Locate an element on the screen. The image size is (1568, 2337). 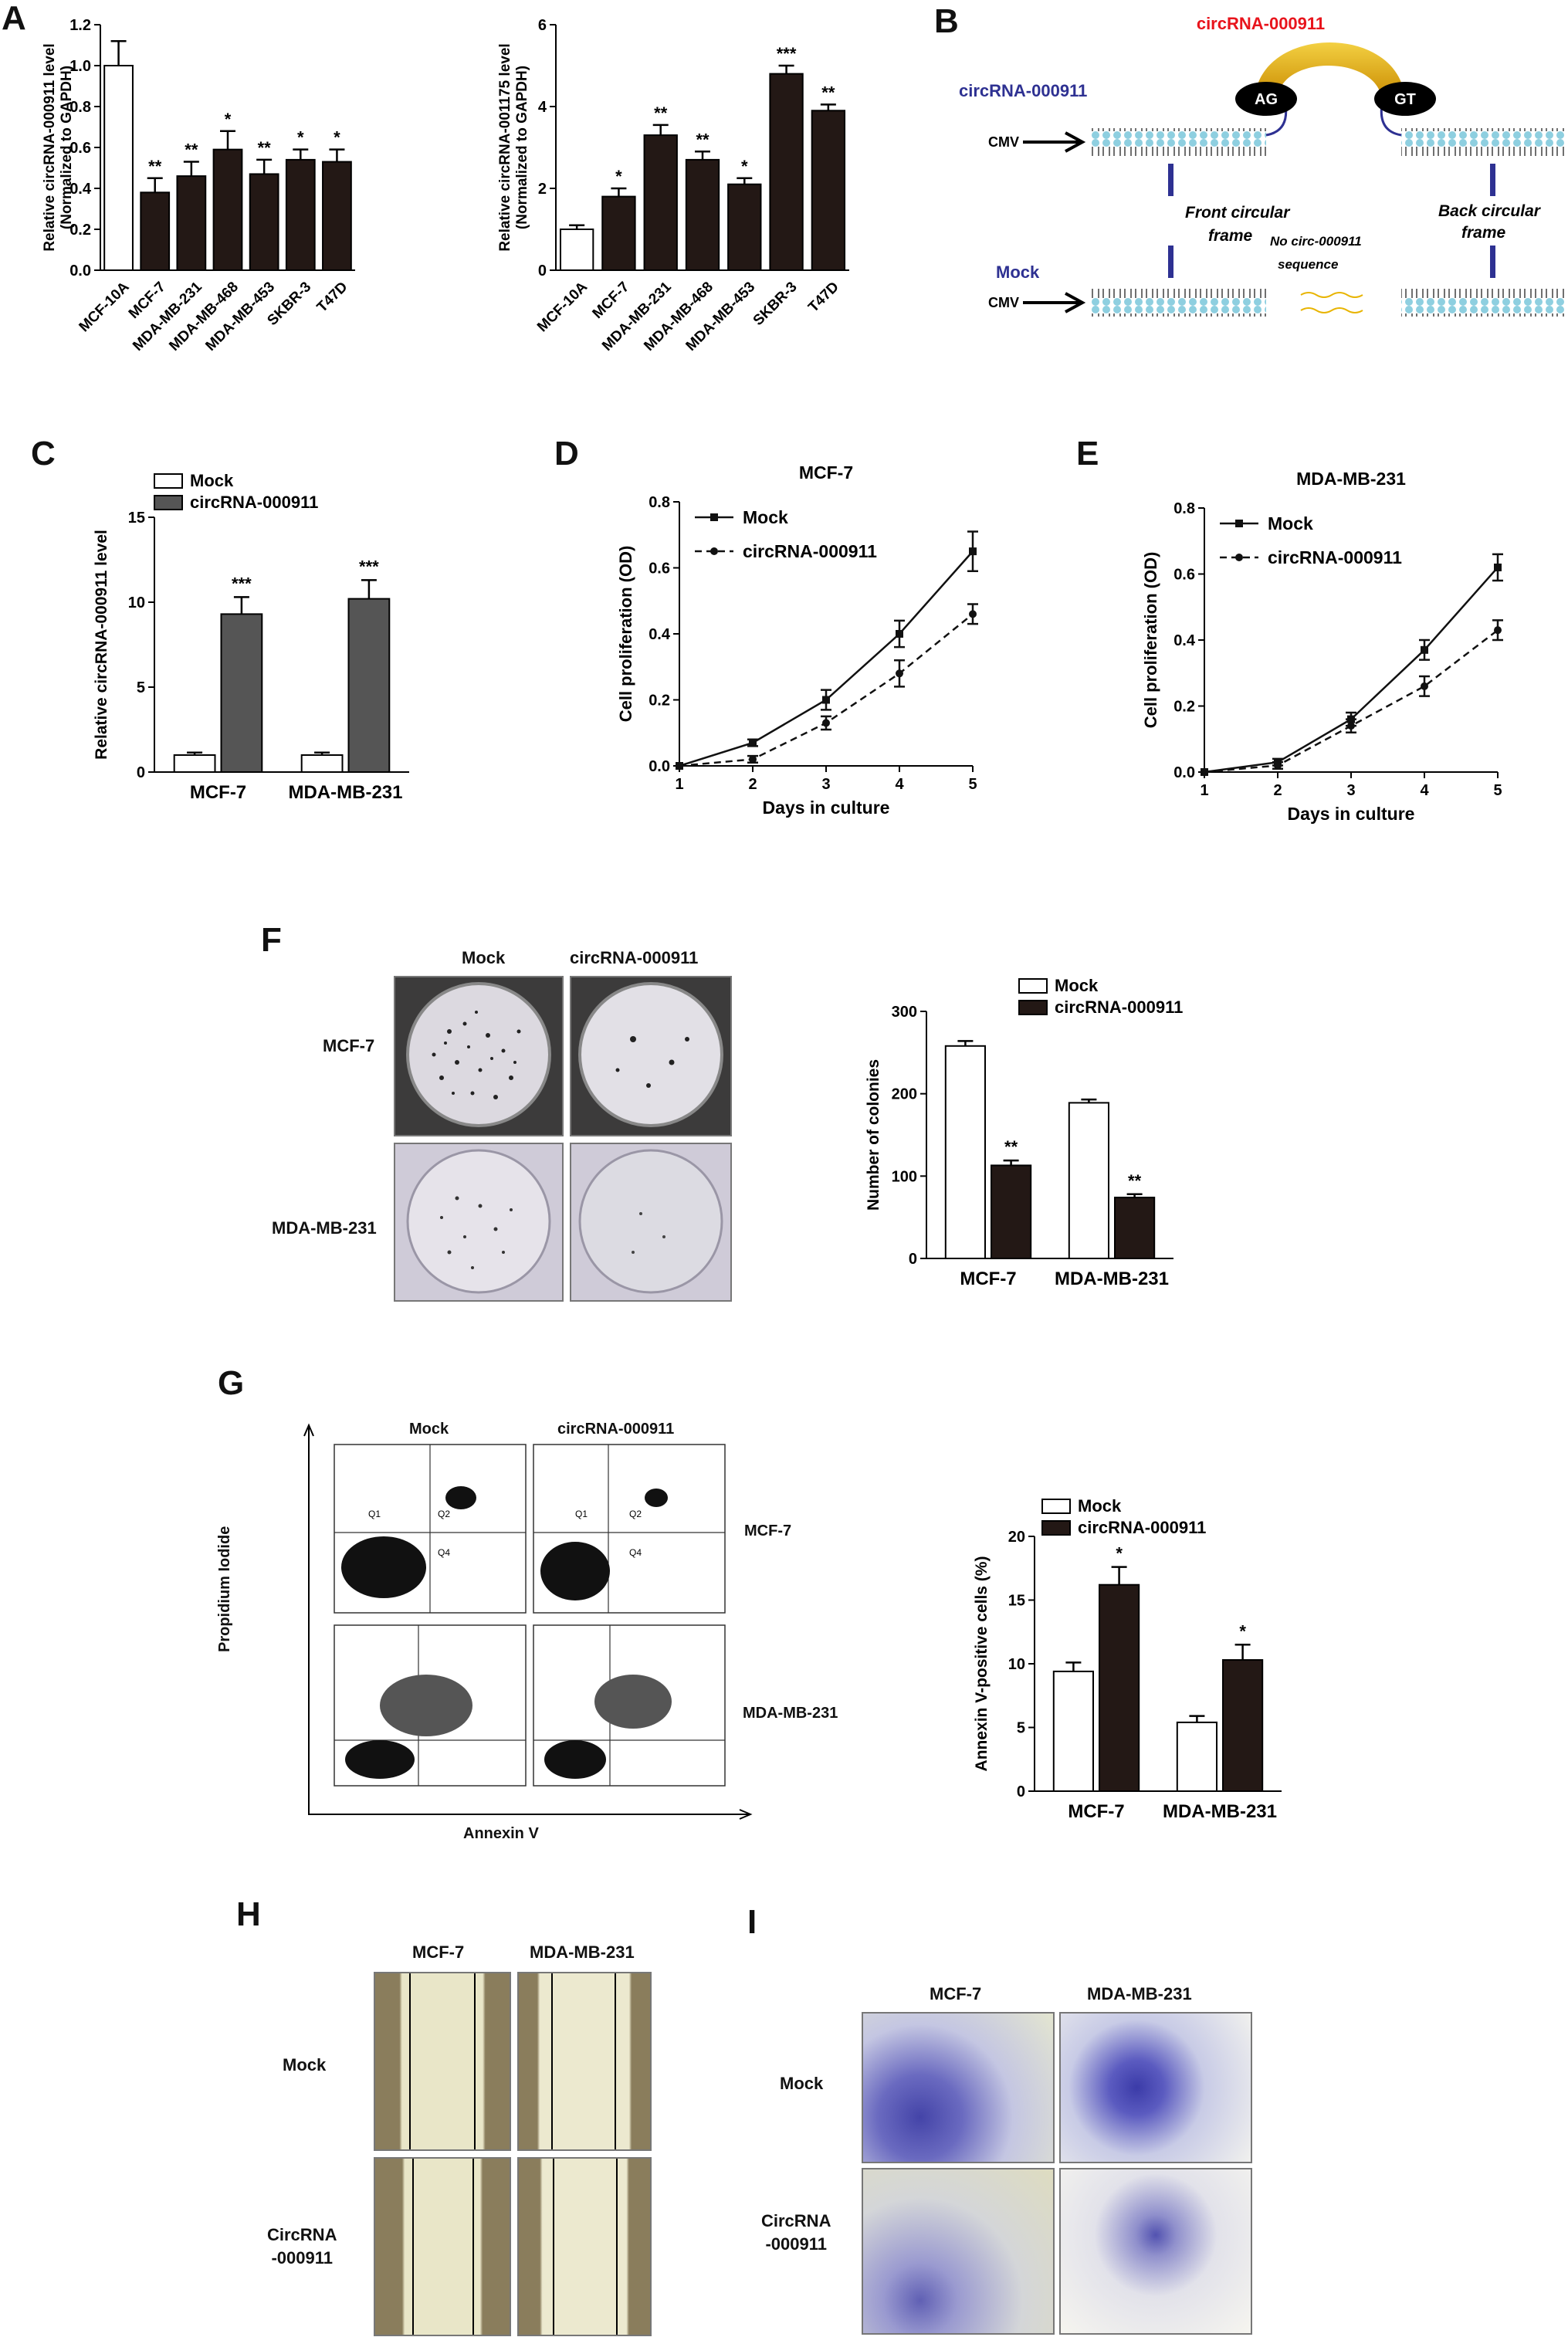
g-col-circrna: circRNA-000911 is located at coordinates (616, 1429).